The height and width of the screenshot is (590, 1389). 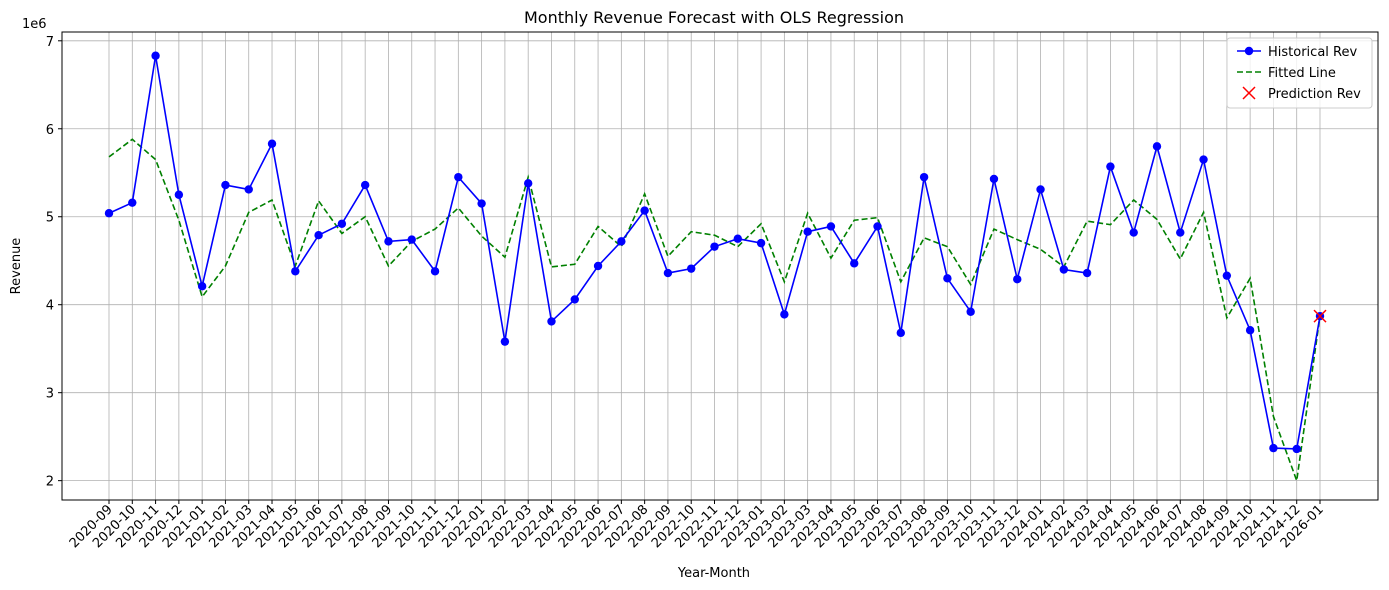 I want to click on y-tick-label: 3, so click(x=50, y=394).